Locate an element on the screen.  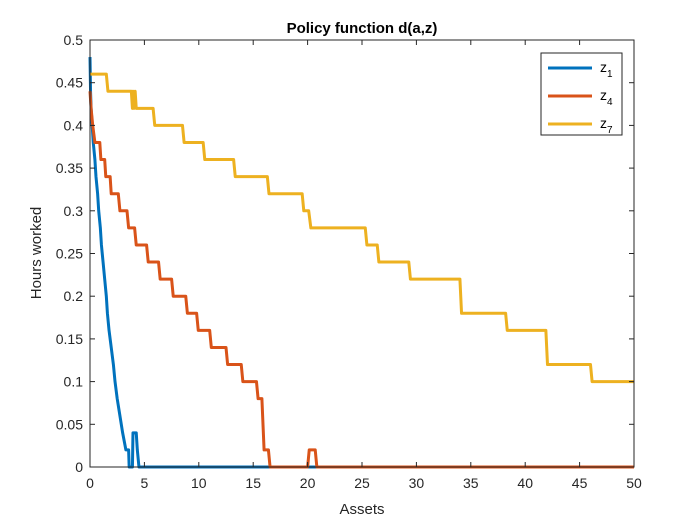
y-tick-label: 0 is located at coordinates (79, 467).